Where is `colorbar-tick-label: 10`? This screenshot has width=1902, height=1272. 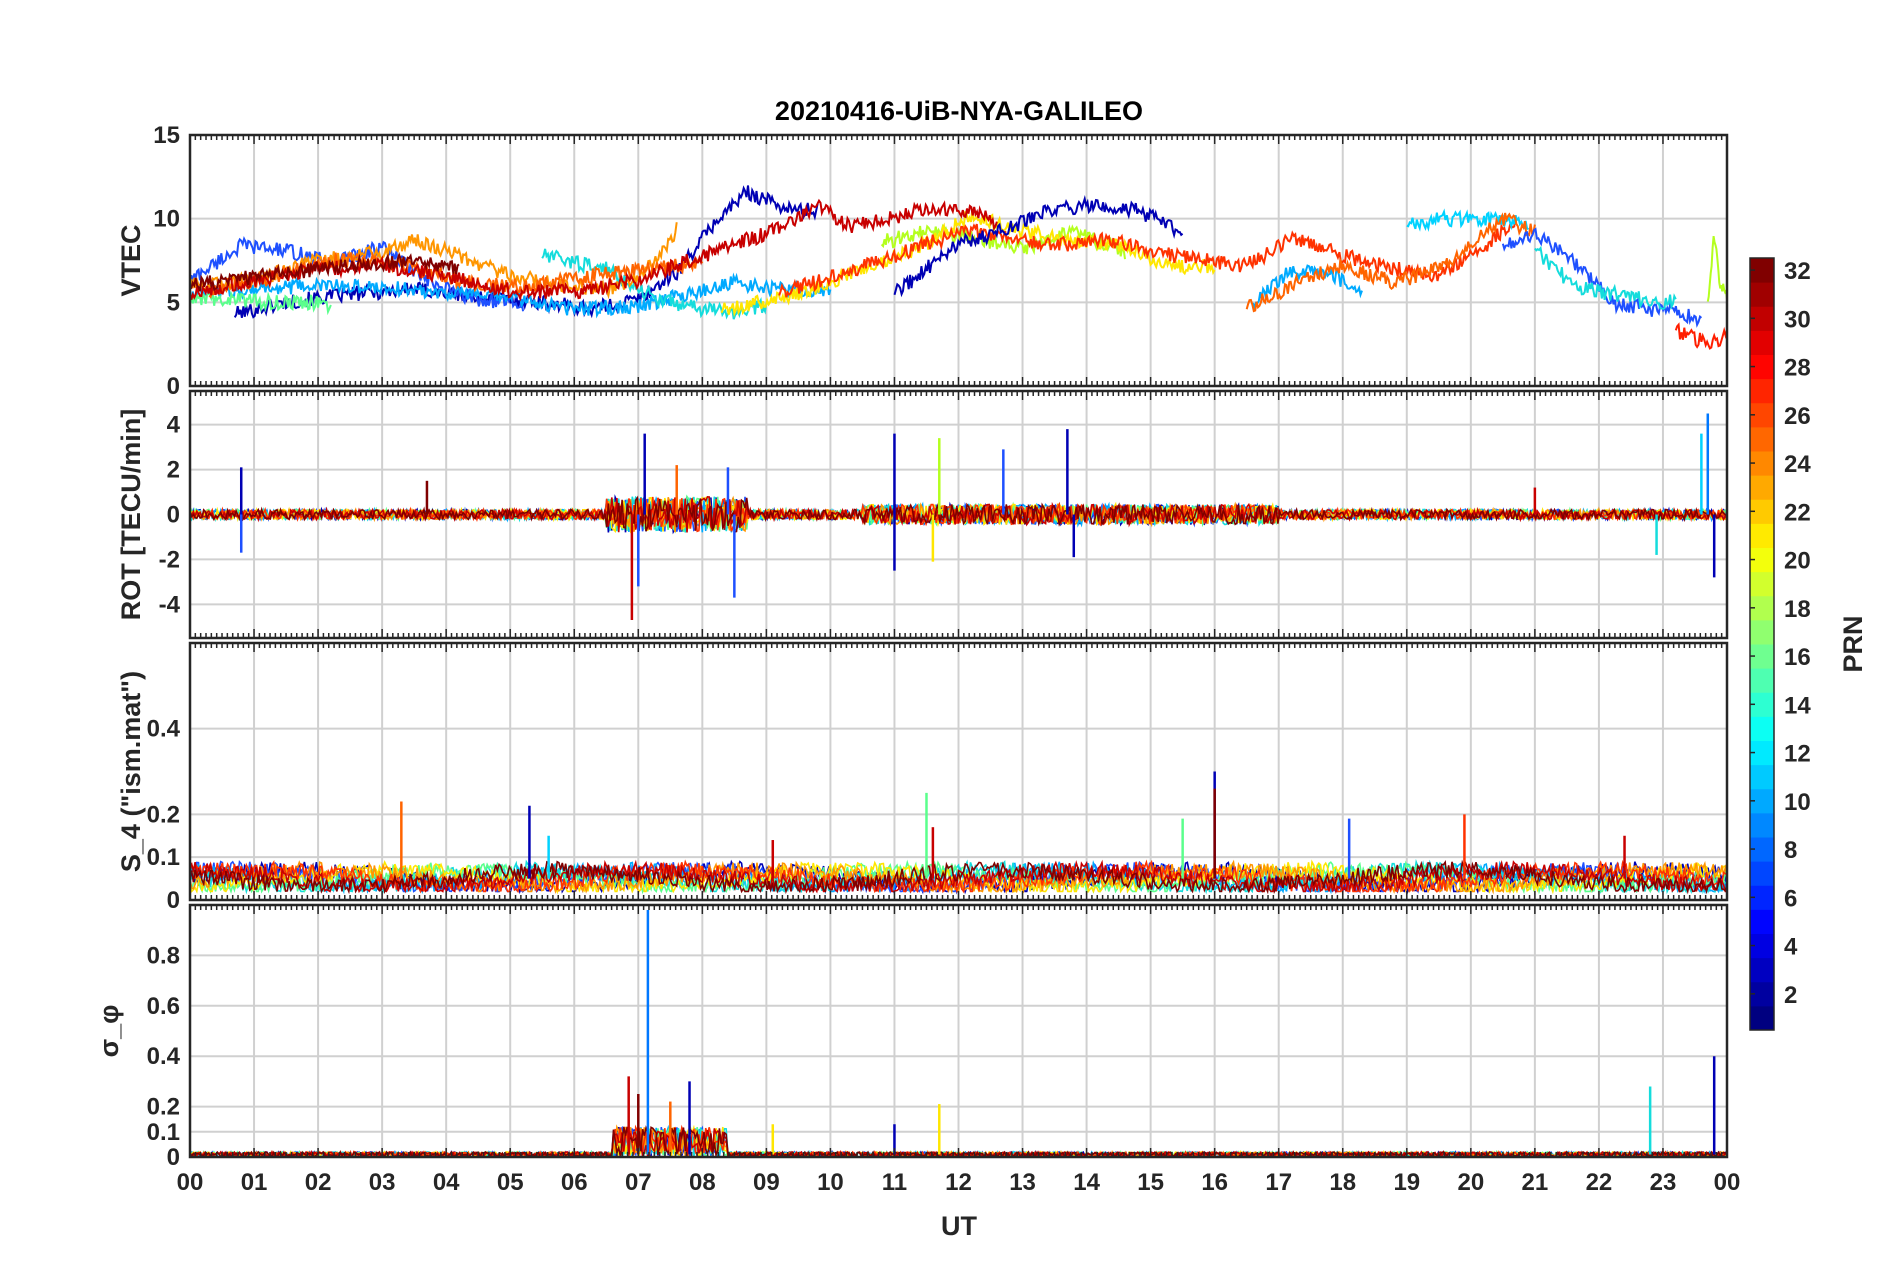 colorbar-tick-label: 10 is located at coordinates (1797, 802).